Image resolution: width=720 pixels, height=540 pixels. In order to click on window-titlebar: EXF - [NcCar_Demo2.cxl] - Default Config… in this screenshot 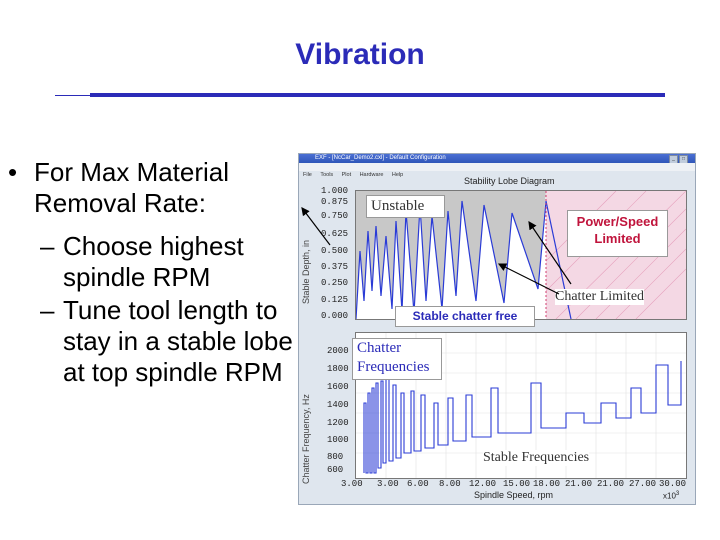, I will do `click(497, 159)`.